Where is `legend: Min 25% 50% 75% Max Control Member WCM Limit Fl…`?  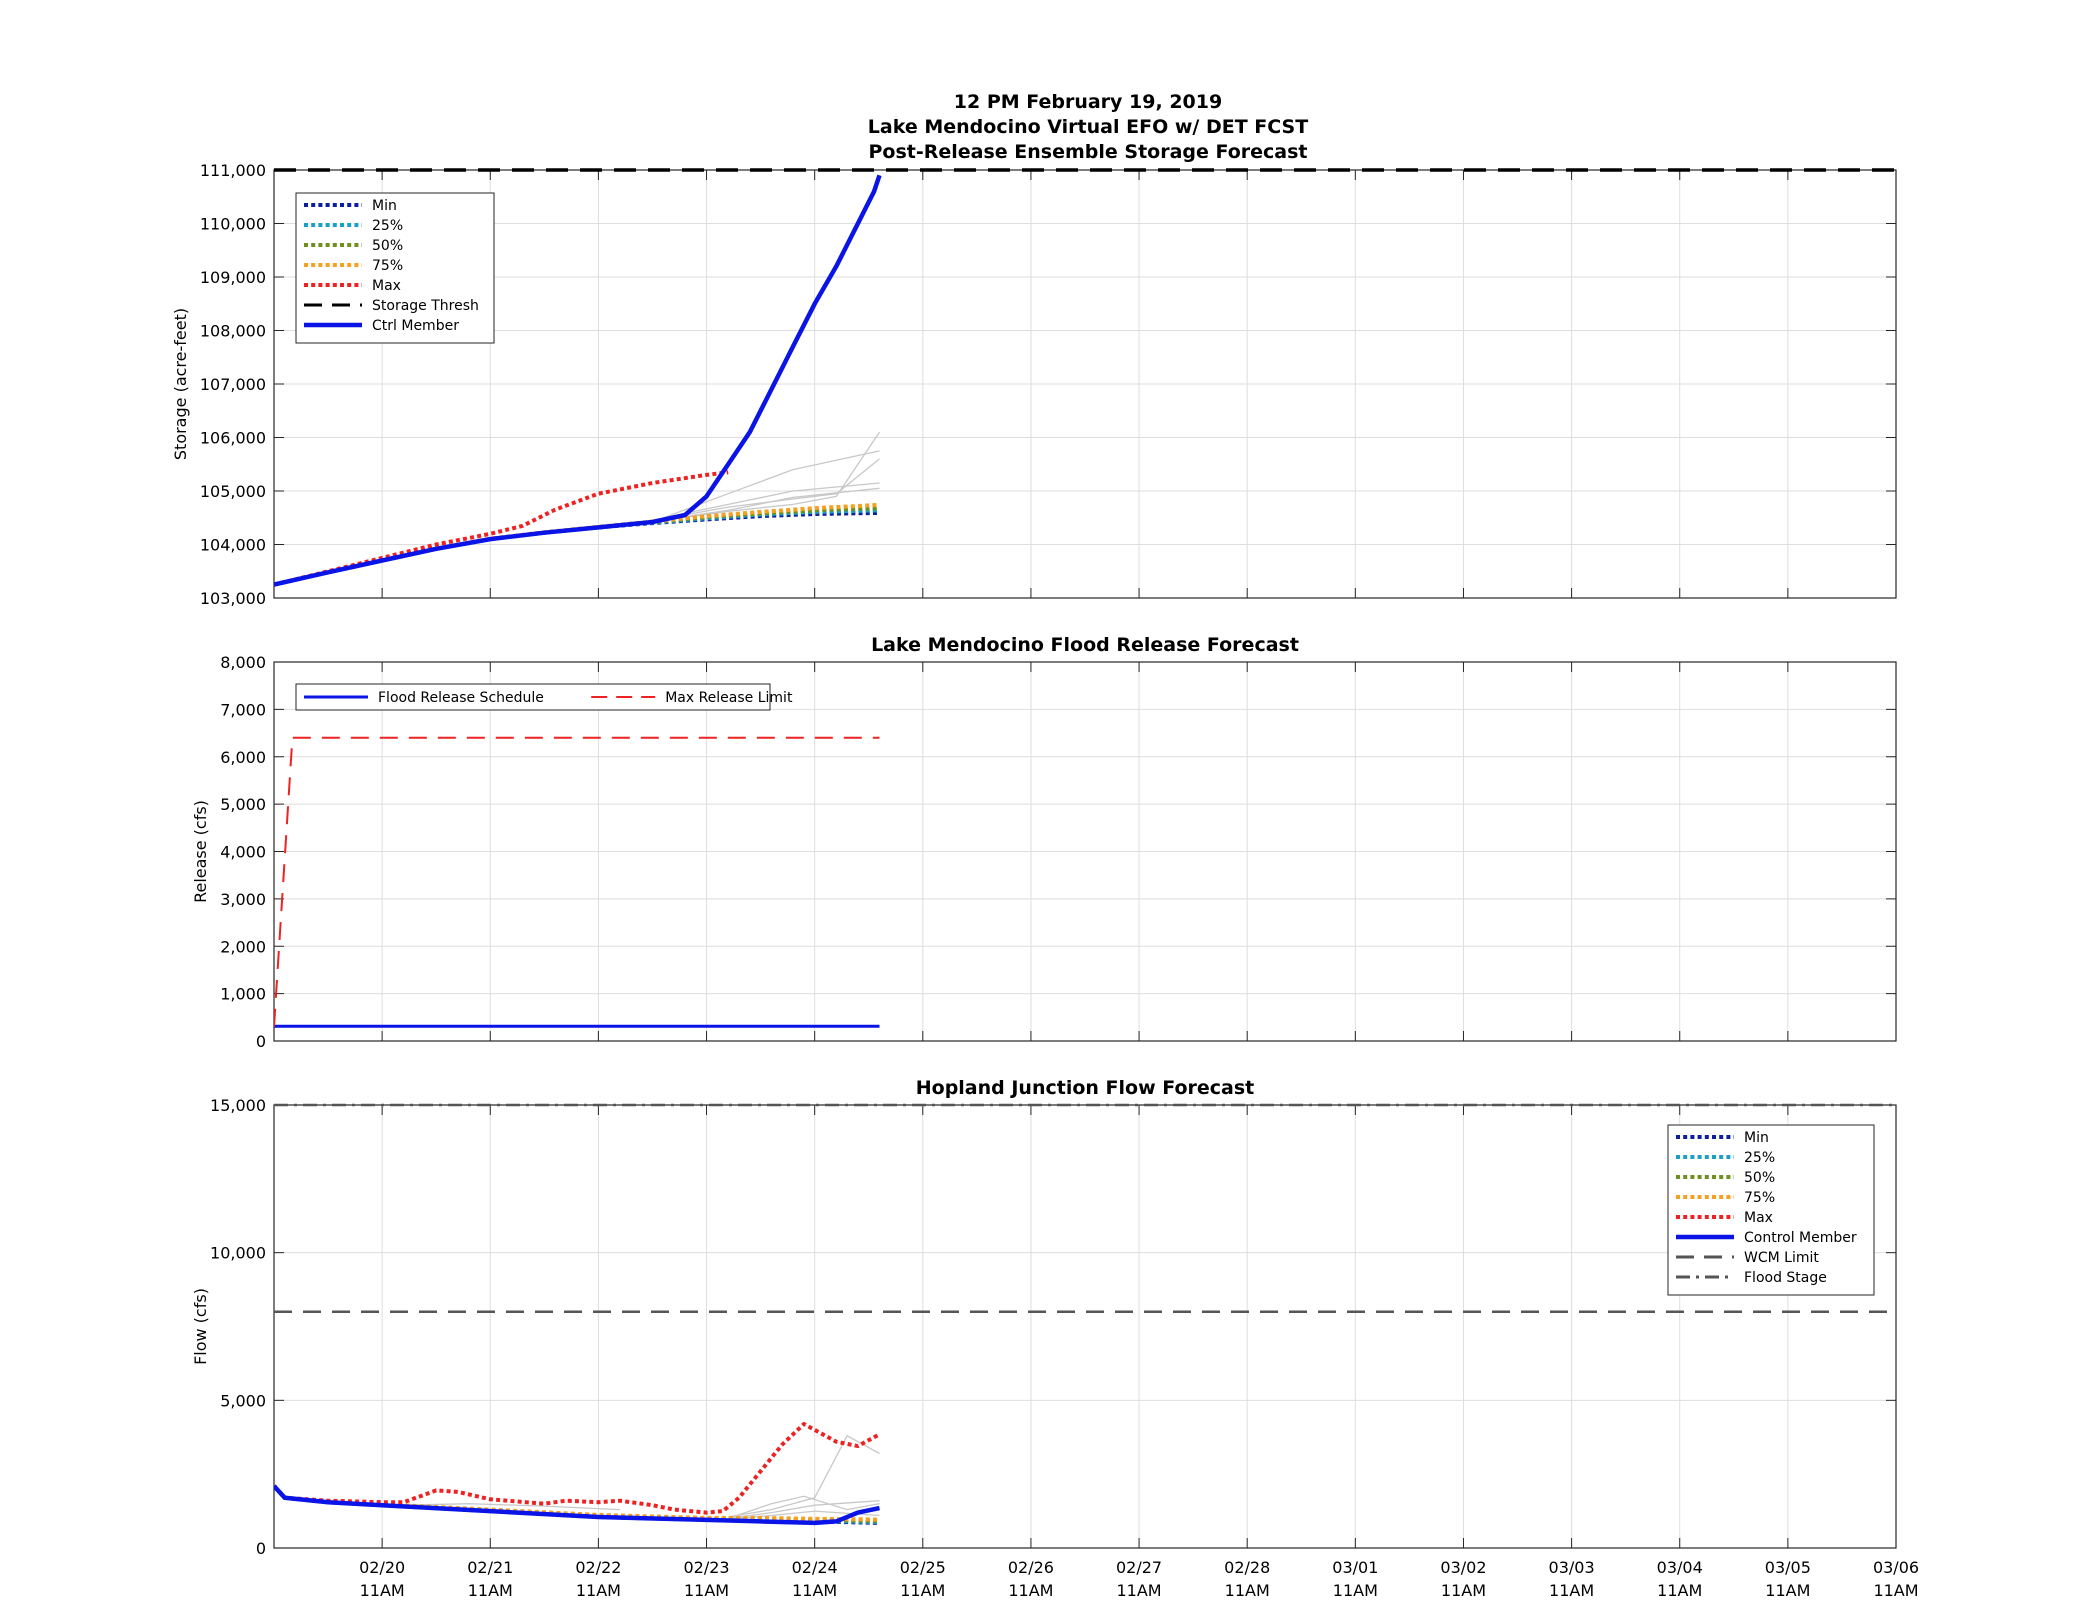
legend: Min 25% 50% 75% Max Control Member WCM Limit Fl… is located at coordinates (1771, 1210).